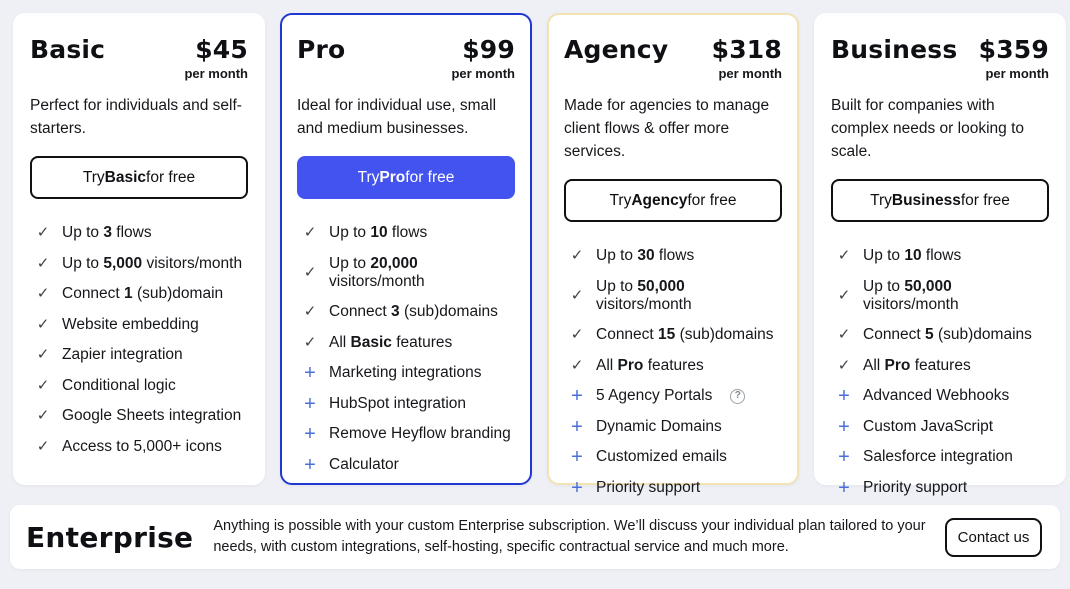 This screenshot has height=589, width=1070. What do you see at coordinates (929, 334) in the screenshot?
I see `text-bold-segment: 5` at bounding box center [929, 334].